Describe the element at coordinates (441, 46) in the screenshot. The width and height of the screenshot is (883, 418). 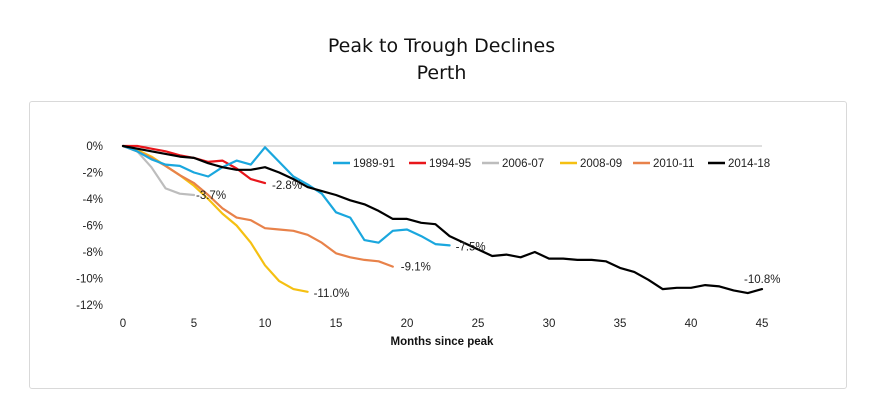
I see `chart-title: Peak to Trough Declines` at that location.